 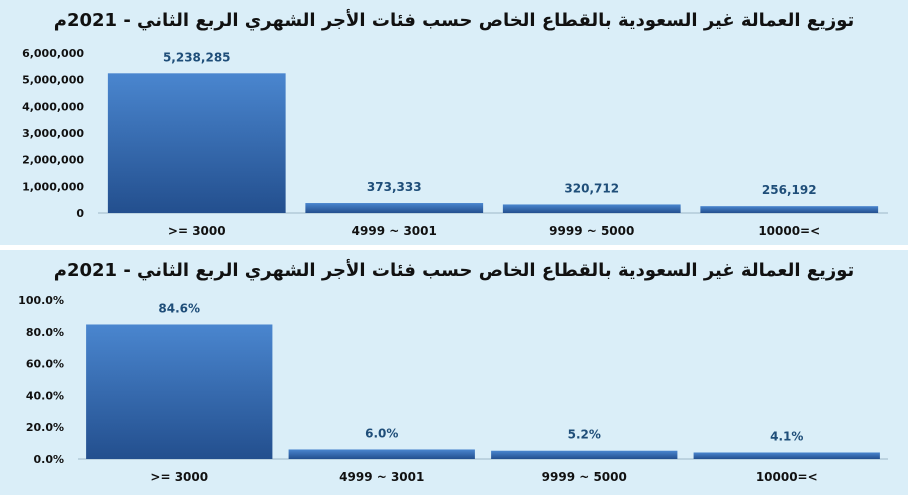 I want to click on y-tick-label: 6,000,000, so click(x=53, y=53).